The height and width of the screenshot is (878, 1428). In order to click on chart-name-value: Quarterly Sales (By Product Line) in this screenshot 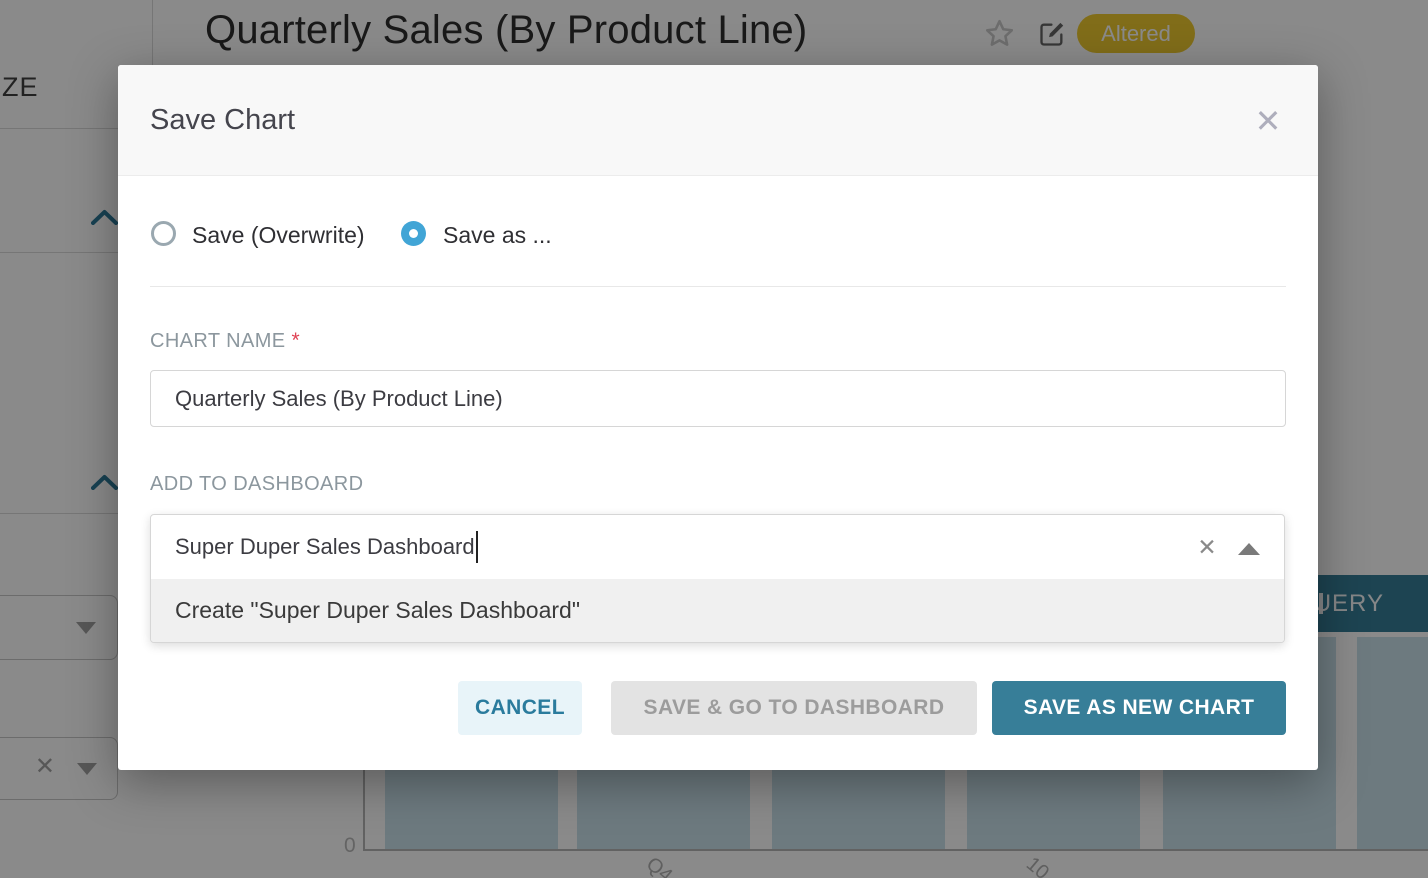, I will do `click(339, 398)`.